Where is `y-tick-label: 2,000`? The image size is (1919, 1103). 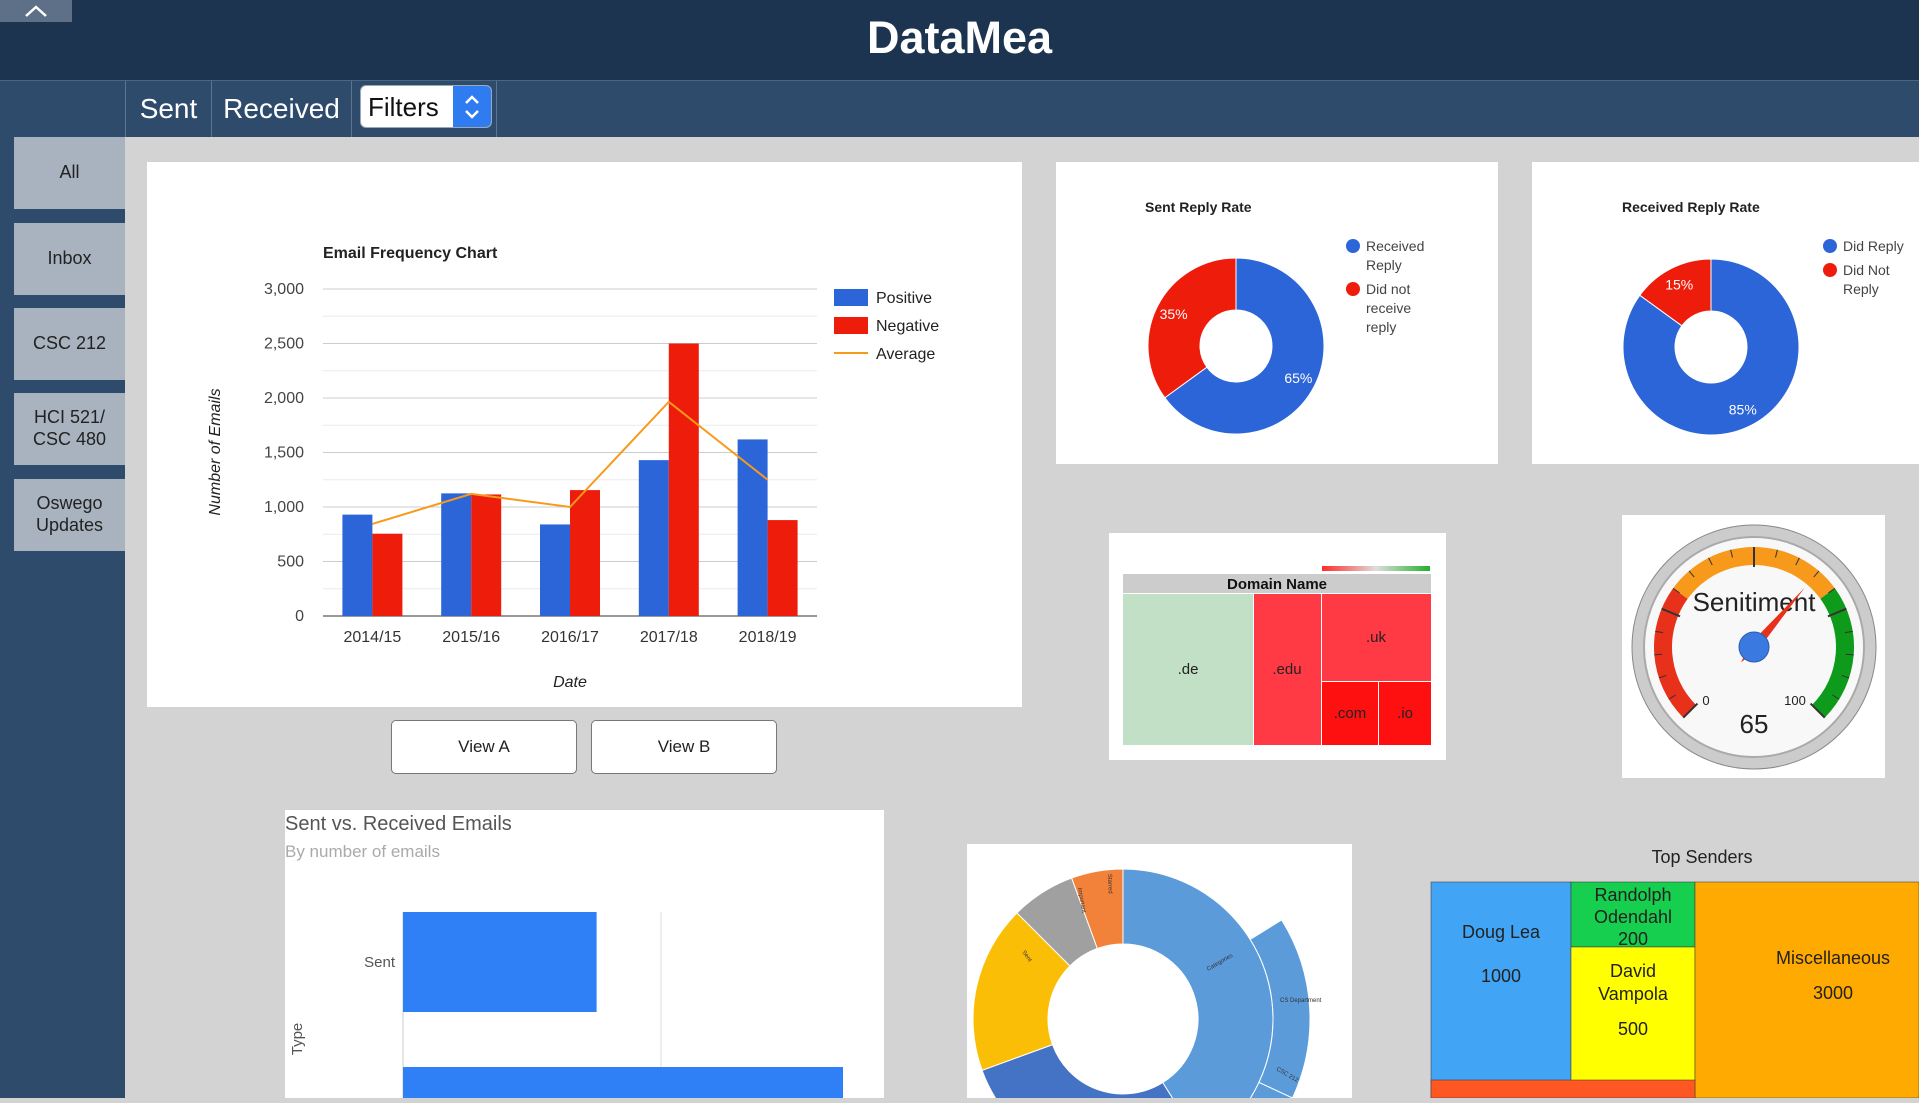 y-tick-label: 2,000 is located at coordinates (284, 398).